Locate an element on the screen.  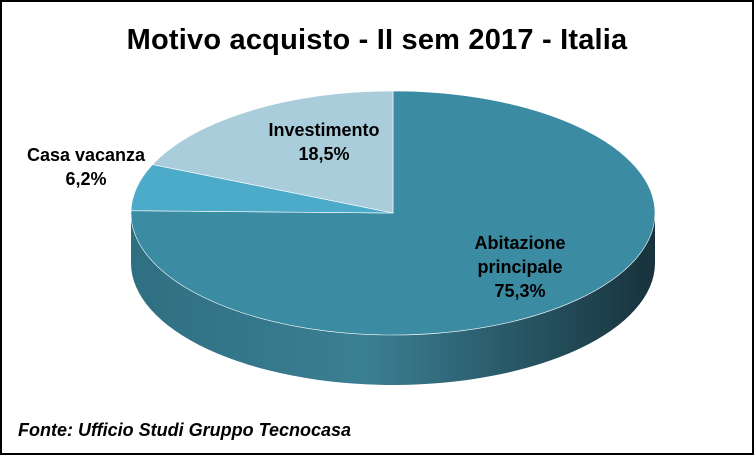
slice-label-abitazione: Abitazione principale 75,3% is located at coordinates (520, 267).